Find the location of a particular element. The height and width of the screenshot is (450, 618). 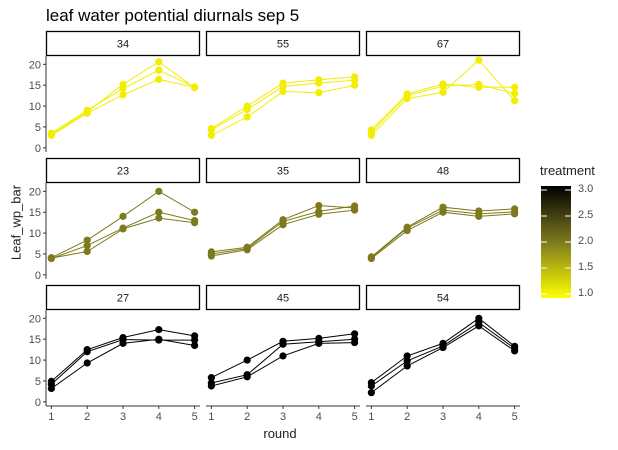

facet-panel-45: 451 2 3 4 5 is located at coordinates (283, 353).